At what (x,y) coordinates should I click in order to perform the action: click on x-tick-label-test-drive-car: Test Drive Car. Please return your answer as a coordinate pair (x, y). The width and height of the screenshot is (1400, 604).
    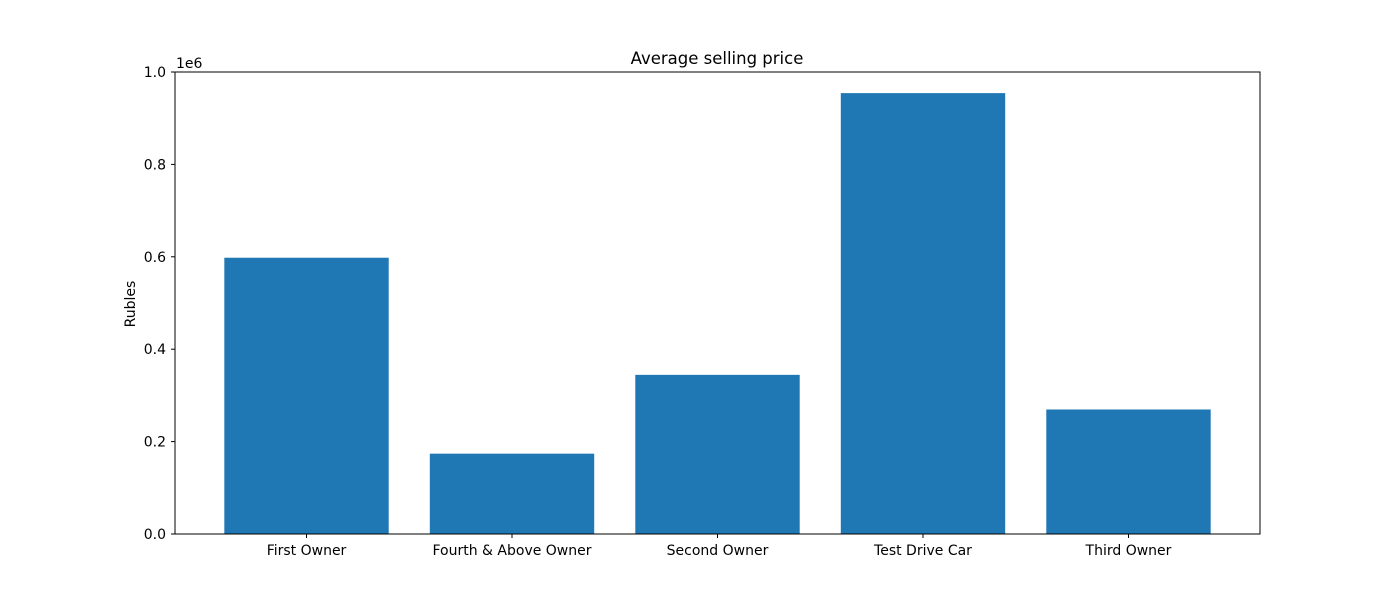
    Looking at the image, I should click on (922, 551).